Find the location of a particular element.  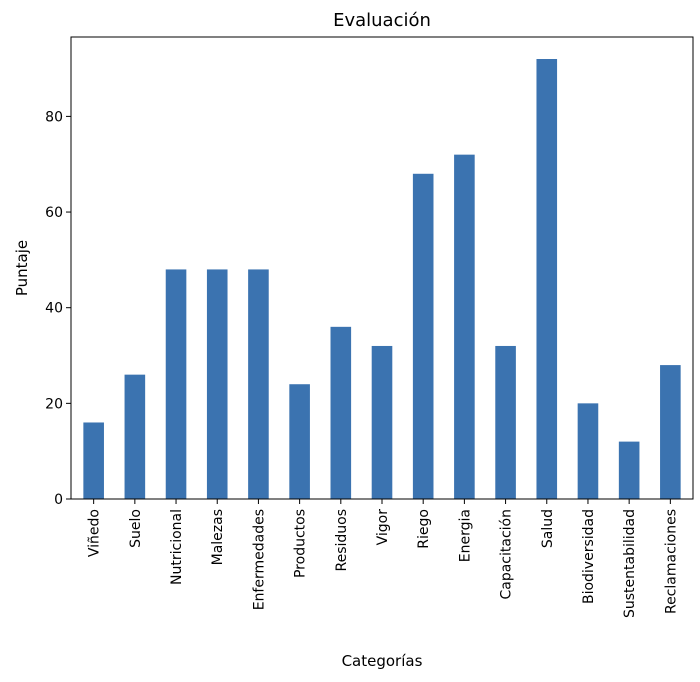

x-tick-label: Reclamaciones is located at coordinates (671, 561).